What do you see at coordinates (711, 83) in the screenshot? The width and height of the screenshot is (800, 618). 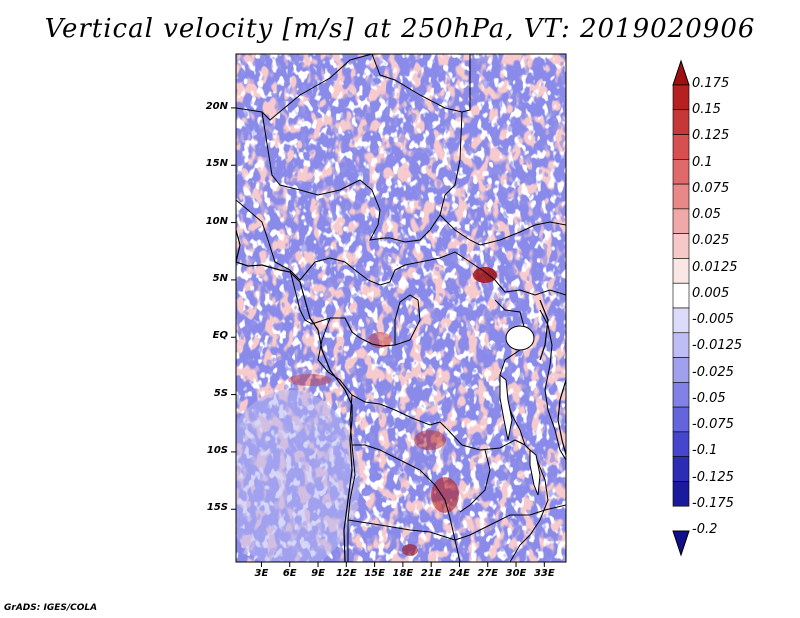 I see `colorbar-label: 0.175` at bounding box center [711, 83].